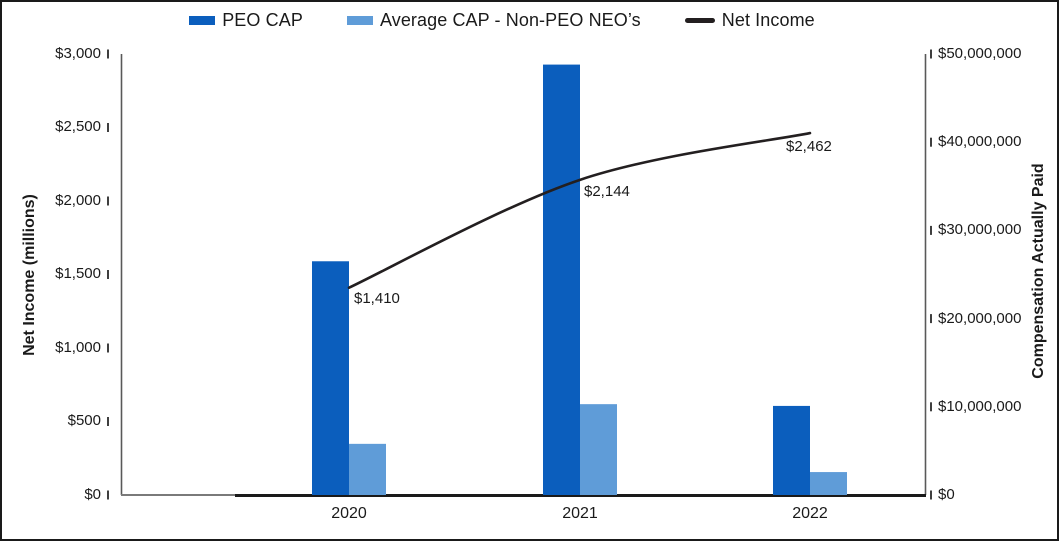 The height and width of the screenshot is (541, 1059). Describe the element at coordinates (699, 20) in the screenshot. I see `net-income-swatch-icon` at that location.